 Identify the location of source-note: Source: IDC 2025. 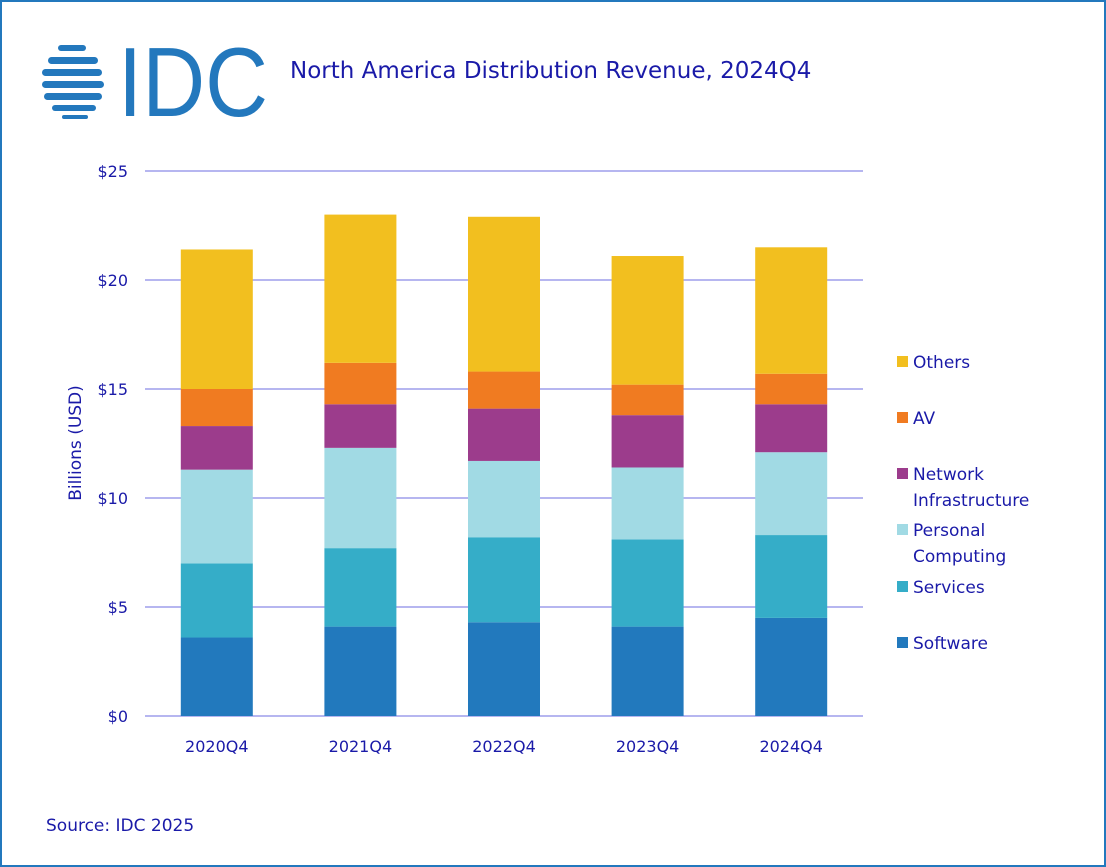
(120, 826).